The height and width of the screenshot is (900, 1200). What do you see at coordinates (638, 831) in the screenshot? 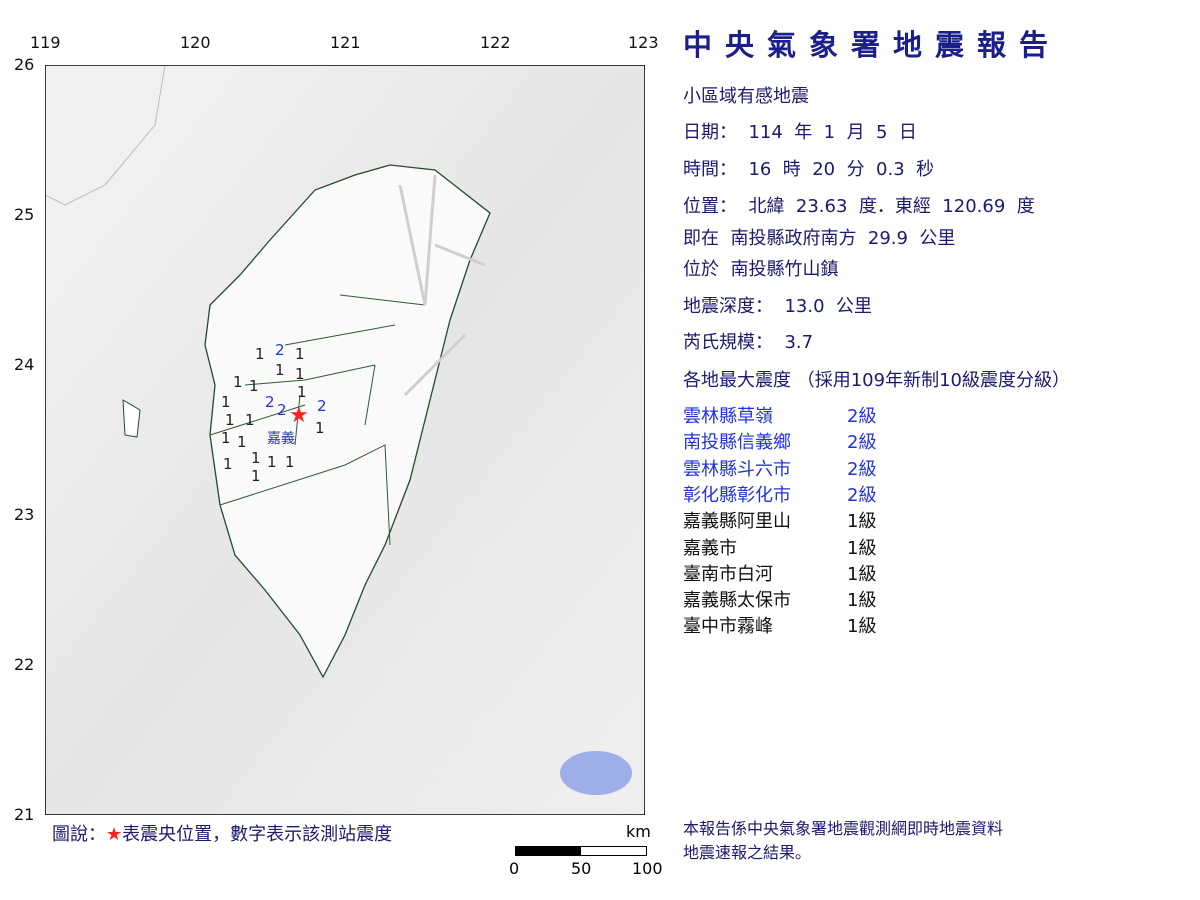
I see `scale-unit: km` at bounding box center [638, 831].